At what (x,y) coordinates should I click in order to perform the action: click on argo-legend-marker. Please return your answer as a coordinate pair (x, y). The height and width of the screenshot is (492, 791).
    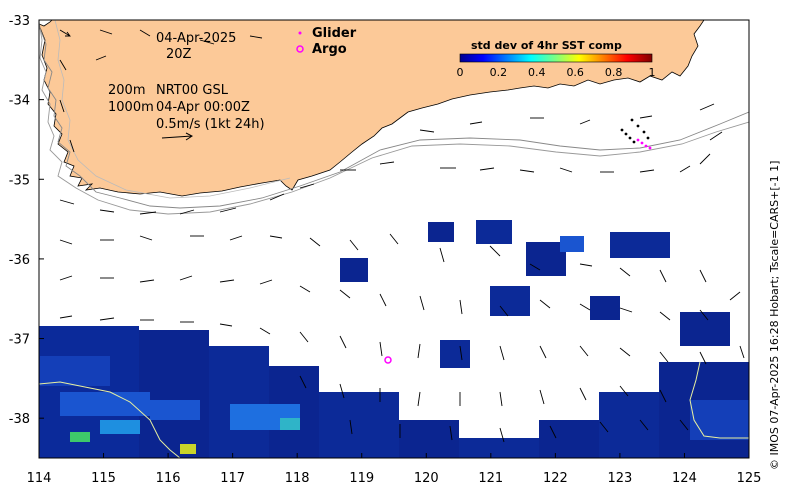
    Looking at the image, I should click on (300, 49).